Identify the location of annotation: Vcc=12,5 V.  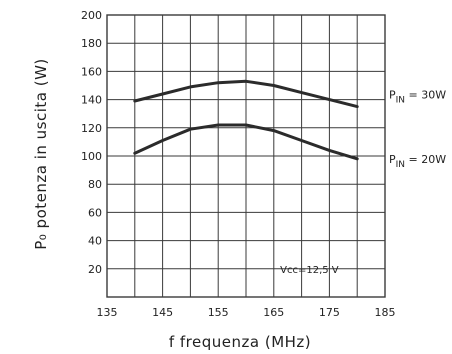
(309, 270).